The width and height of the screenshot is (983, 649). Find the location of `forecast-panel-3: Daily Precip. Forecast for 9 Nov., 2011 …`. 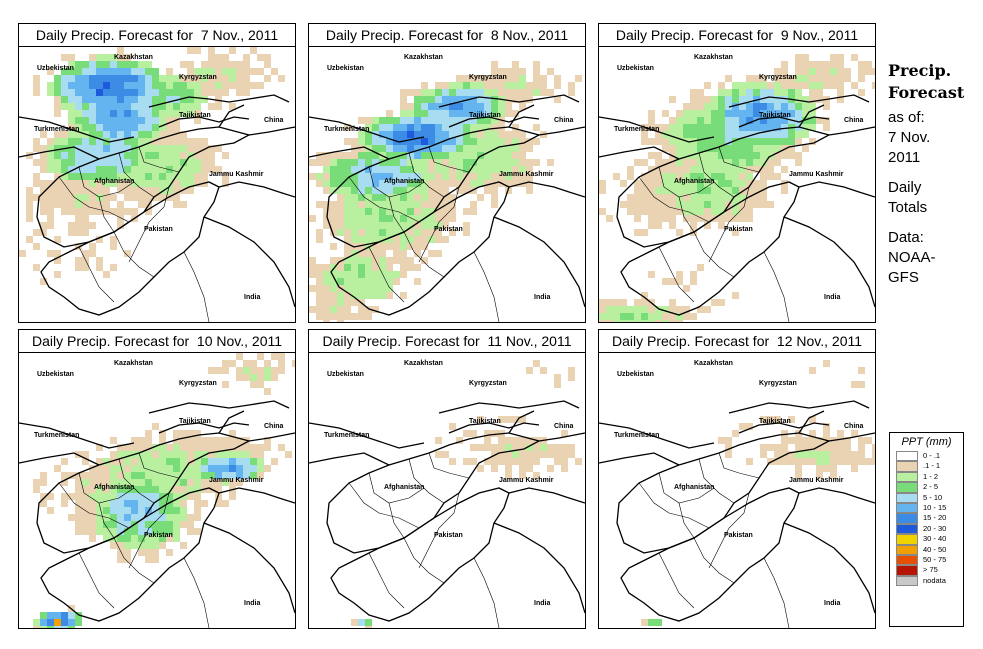

forecast-panel-3: Daily Precip. Forecast for 9 Nov., 2011 … is located at coordinates (737, 173).